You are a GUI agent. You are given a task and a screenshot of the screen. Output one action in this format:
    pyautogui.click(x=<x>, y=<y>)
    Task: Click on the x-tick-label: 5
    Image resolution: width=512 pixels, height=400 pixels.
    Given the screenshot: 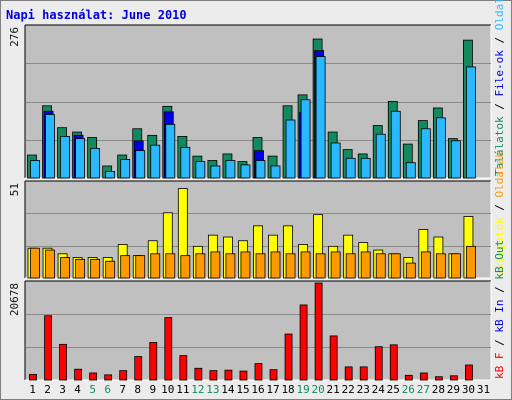 What is the action you would take?
    pyautogui.click(x=92, y=389)
    